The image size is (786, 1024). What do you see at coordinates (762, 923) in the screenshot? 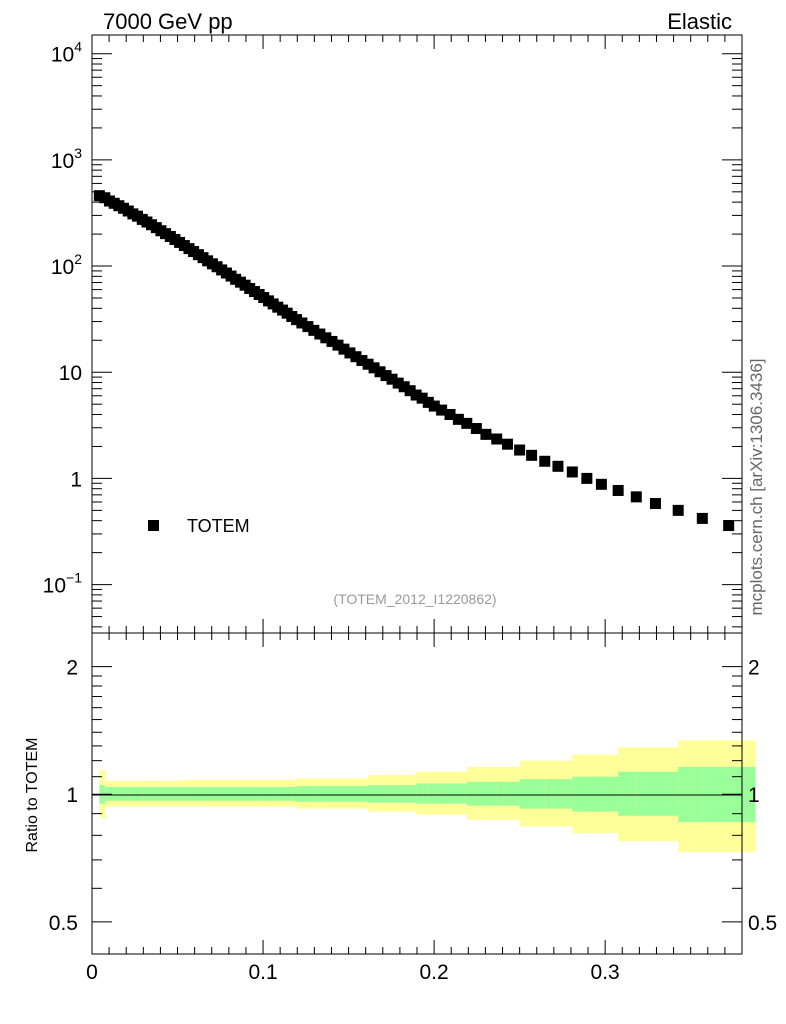
I see `ratio-tick-label-right: 0.5` at bounding box center [762, 923].